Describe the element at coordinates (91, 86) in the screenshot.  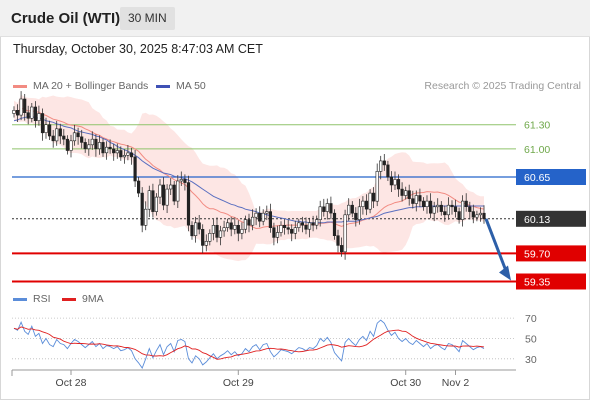
I see `legend-ma20-label: MA 20 + Bollinger Bands` at that location.